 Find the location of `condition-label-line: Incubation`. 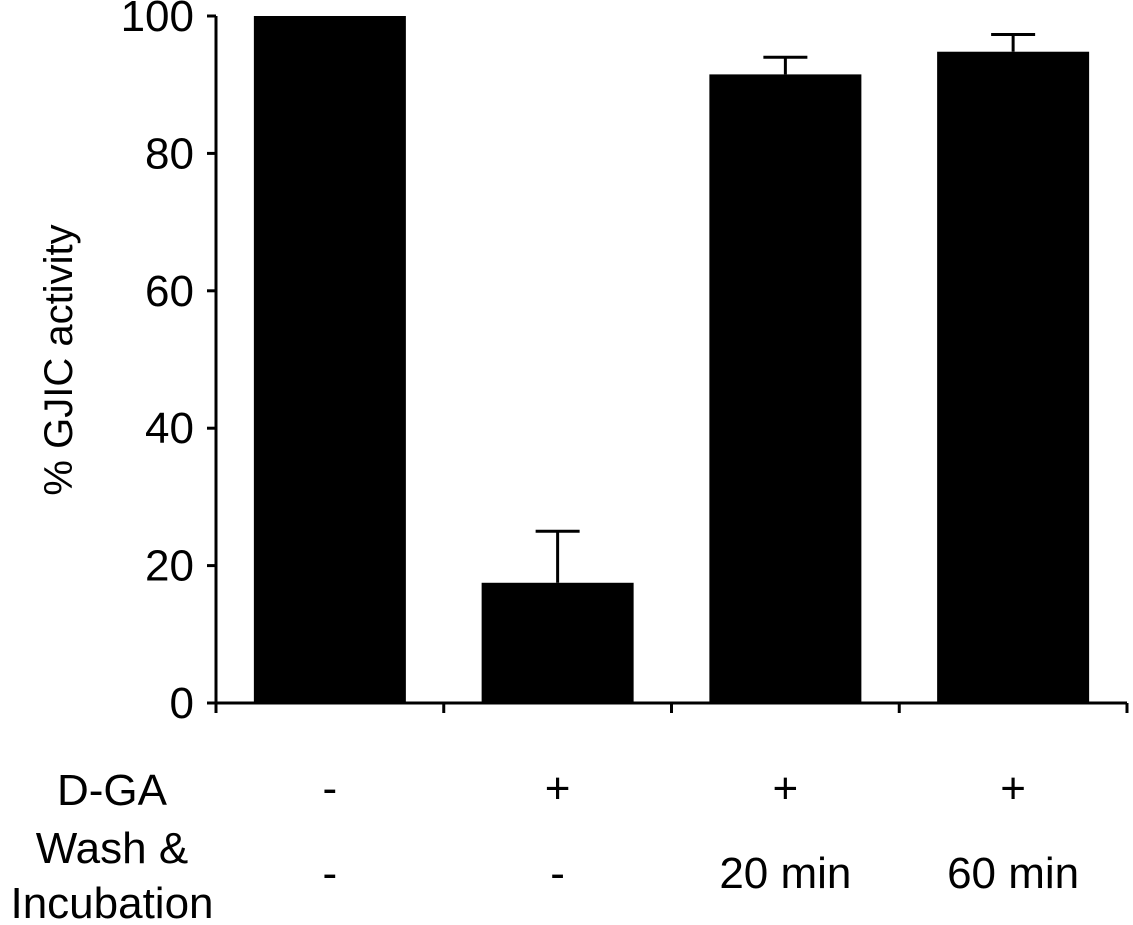

condition-label-line: Incubation is located at coordinates (111, 902).